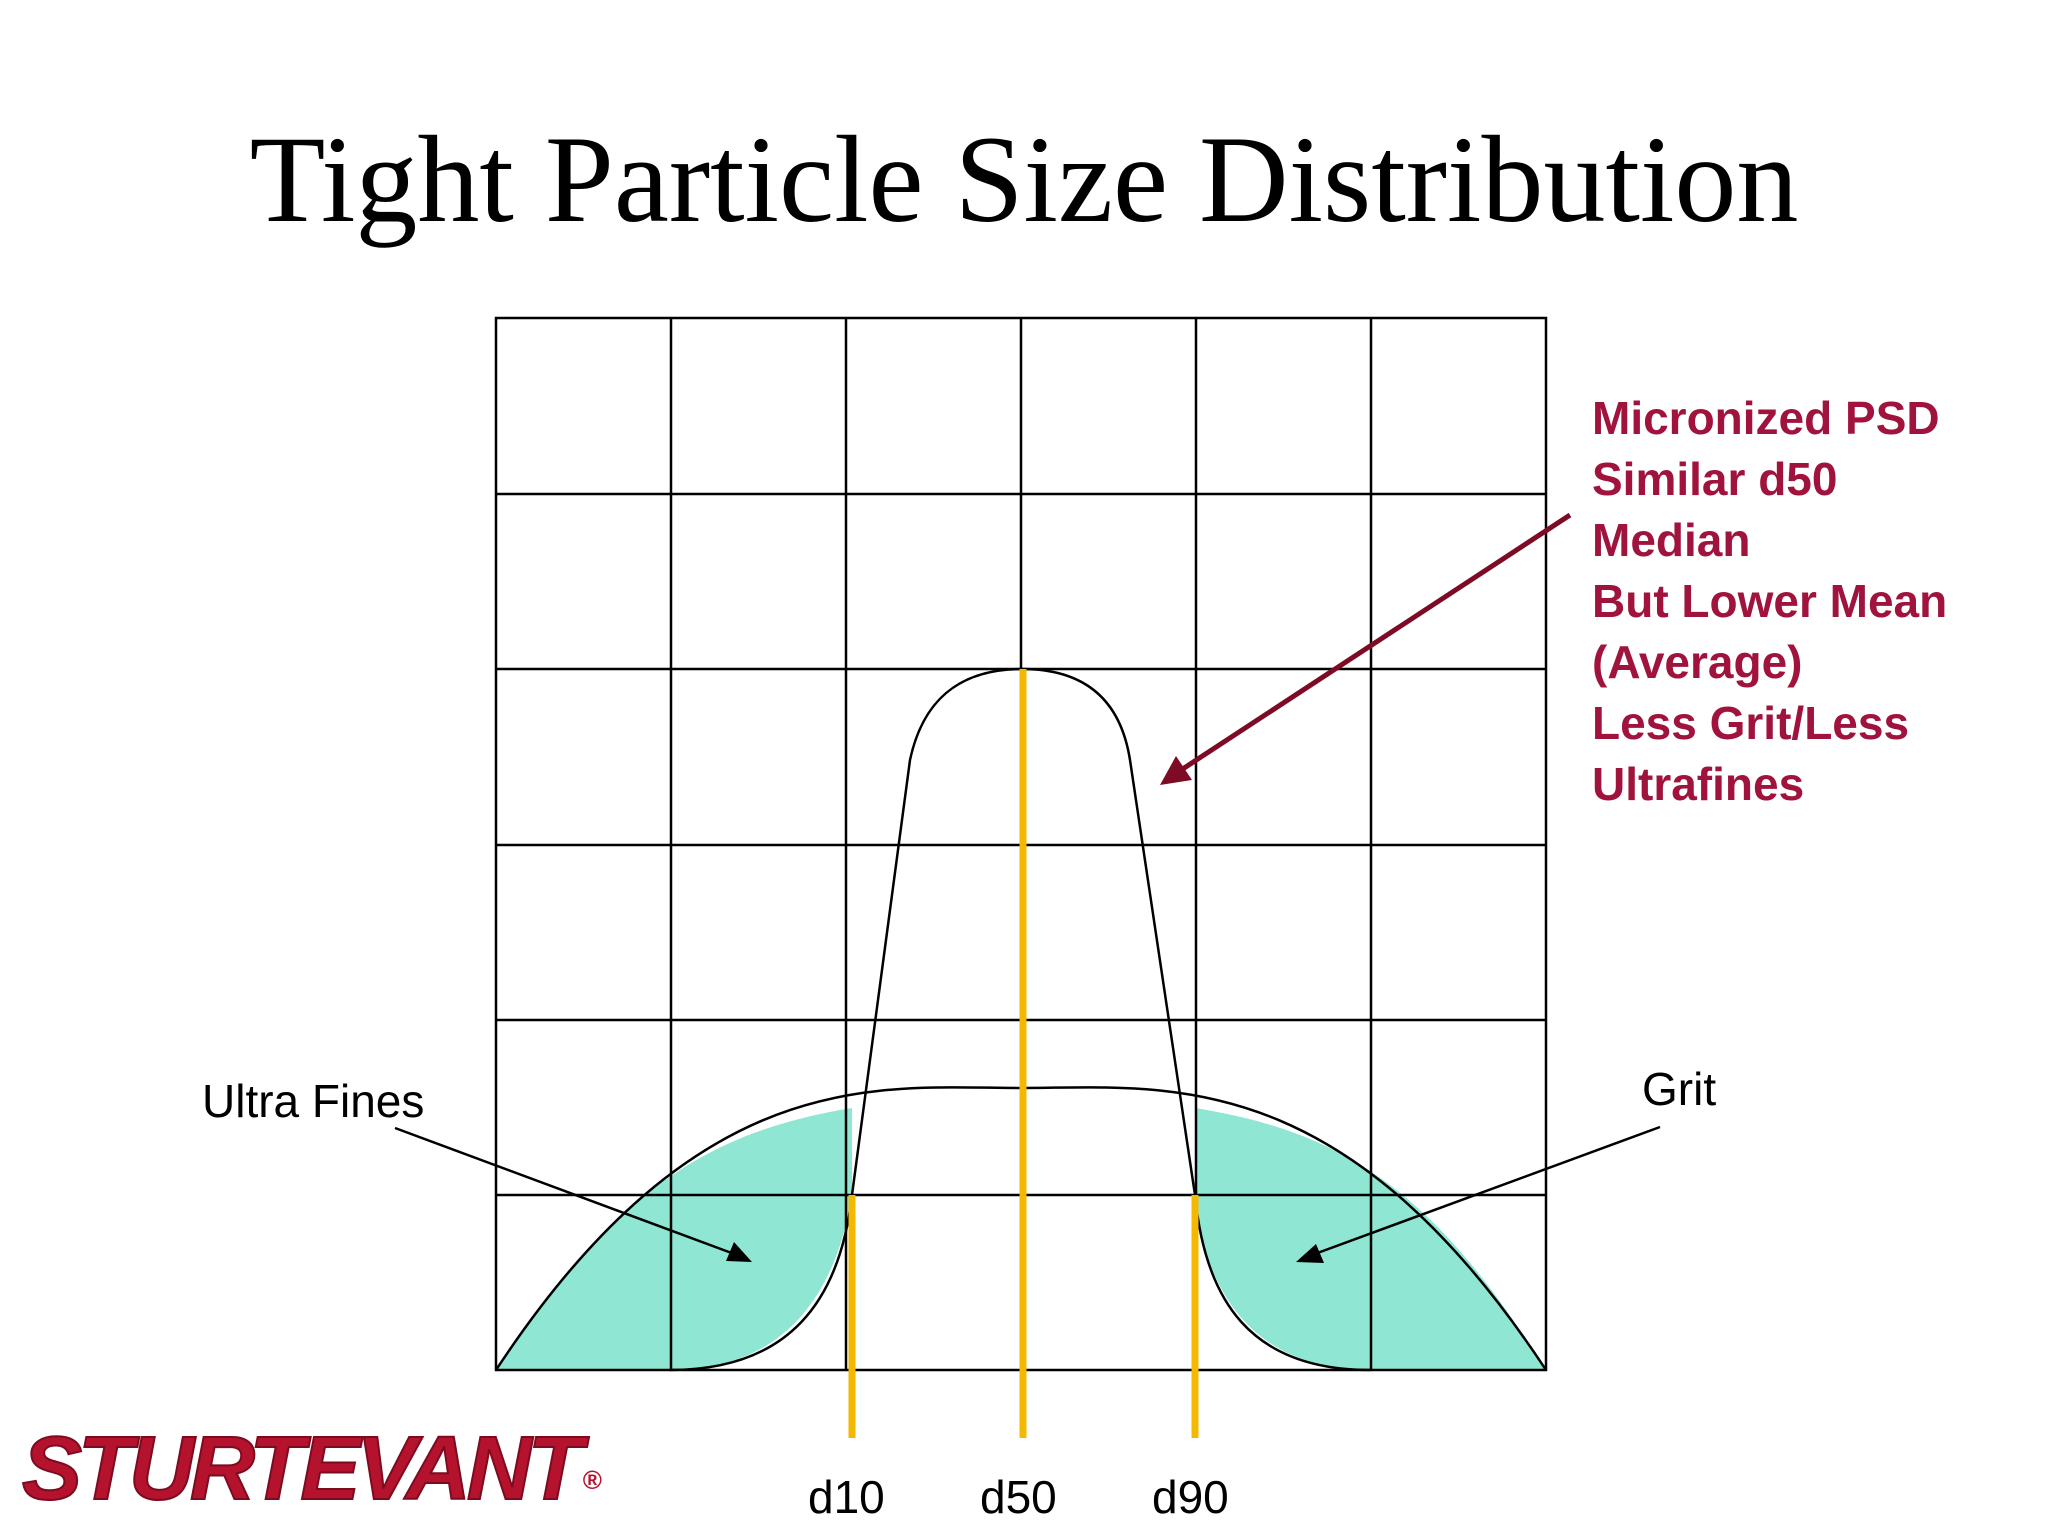 This screenshot has width=2048, height=1536. Describe the element at coordinates (1766, 418) in the screenshot. I see `note-line: Micronized PSD` at that location.